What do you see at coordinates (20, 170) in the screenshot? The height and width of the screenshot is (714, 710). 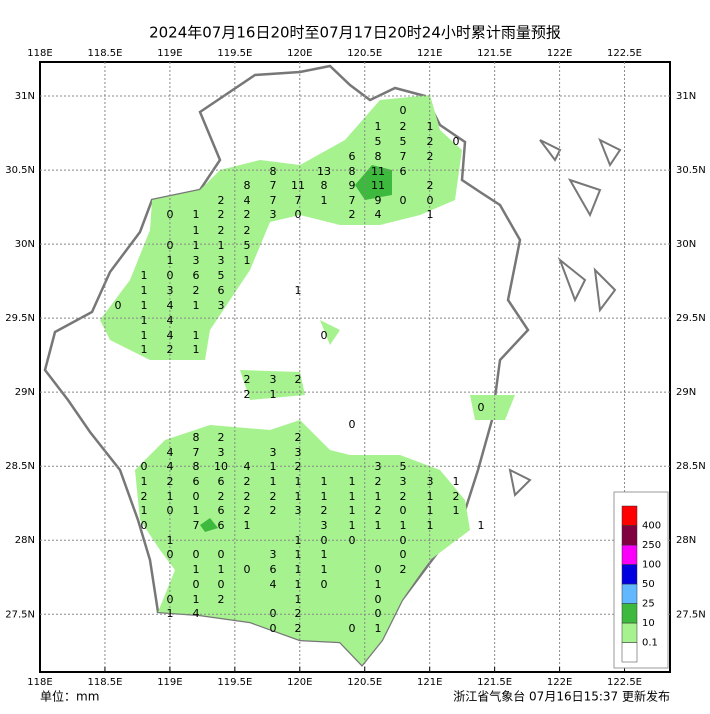 I see `y-tick-label: 30.5N` at bounding box center [20, 170].